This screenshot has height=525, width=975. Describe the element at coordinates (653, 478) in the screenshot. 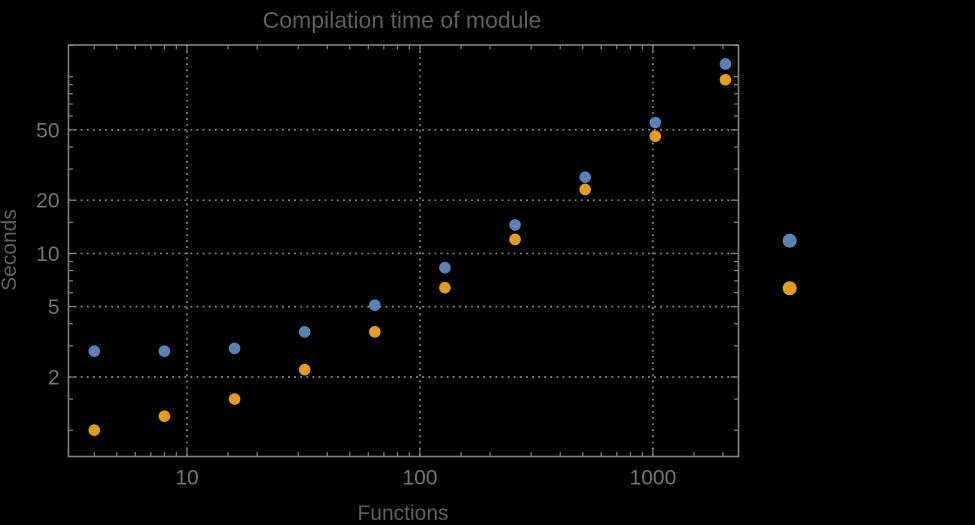

I see `x-tick-label: 1000` at that location.